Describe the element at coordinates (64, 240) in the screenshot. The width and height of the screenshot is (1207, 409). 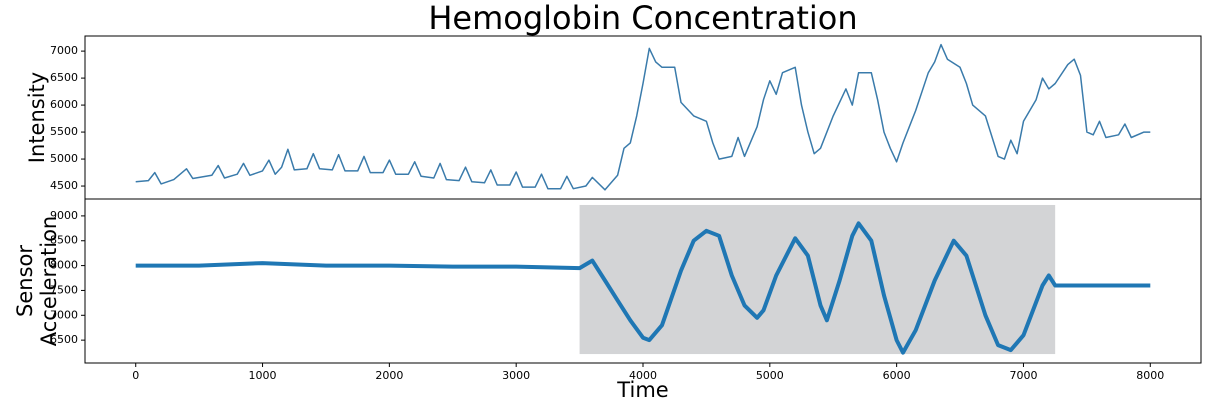
I see `y-tick-label: 8500` at that location.